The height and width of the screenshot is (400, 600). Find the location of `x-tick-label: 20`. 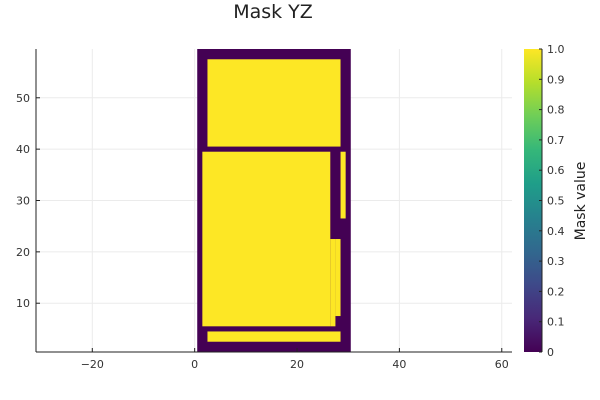

x-tick-label: 20 is located at coordinates (297, 364).